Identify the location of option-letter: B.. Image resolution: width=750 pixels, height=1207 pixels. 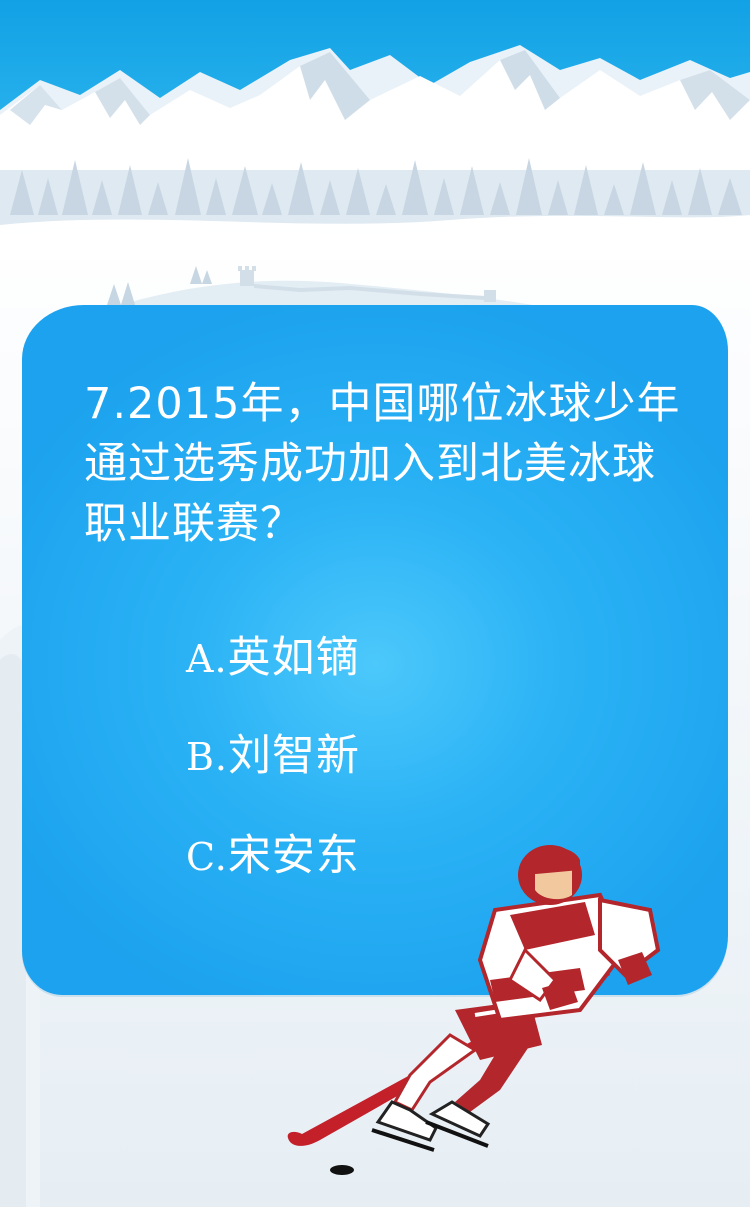
(207, 757).